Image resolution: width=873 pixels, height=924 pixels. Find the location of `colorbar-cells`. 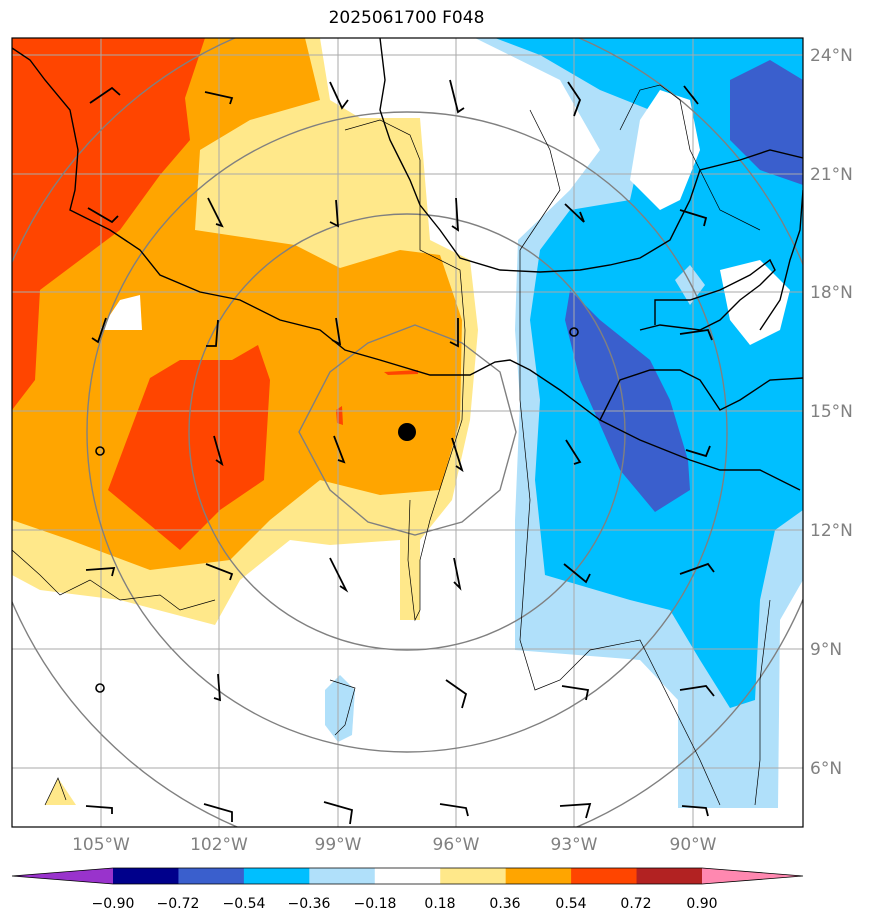

colorbar-cells is located at coordinates (407, 876).